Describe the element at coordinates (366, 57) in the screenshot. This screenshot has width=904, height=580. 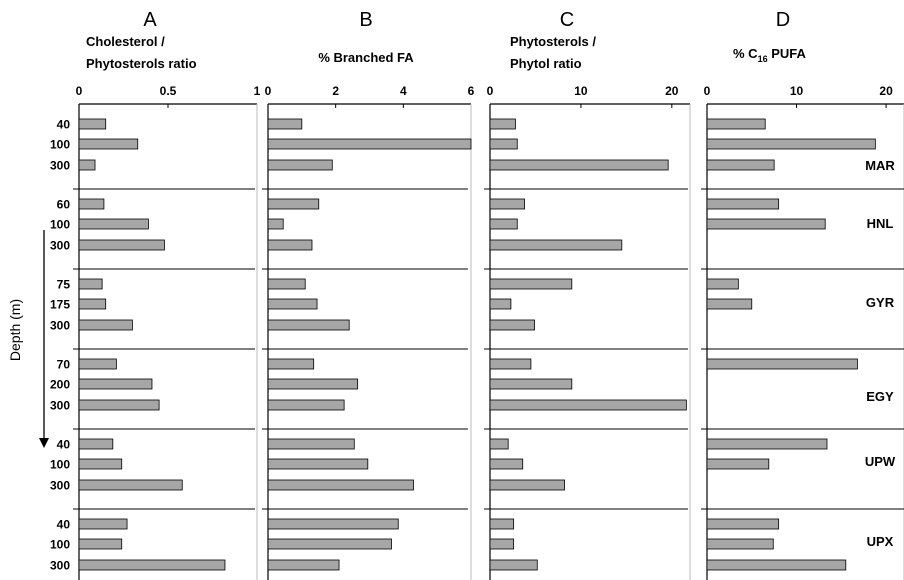
I see `panel-title: % Branched FA` at that location.